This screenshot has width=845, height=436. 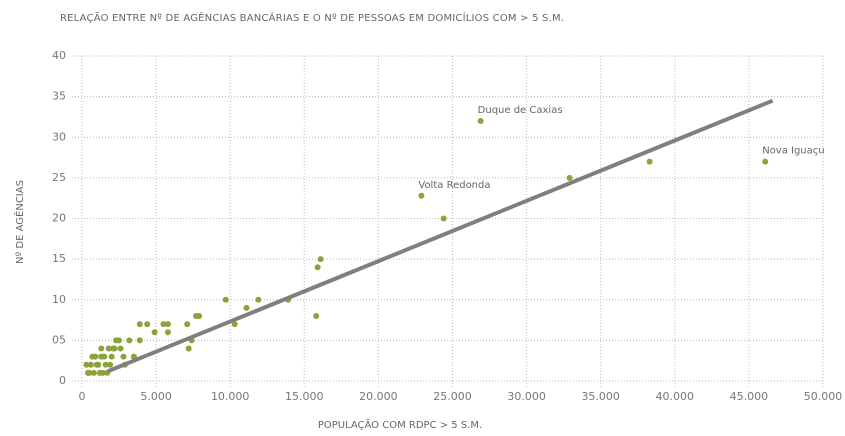 What do you see at coordinates (230, 396) in the screenshot?
I see `x-tick-label: 10.000` at bounding box center [230, 396].